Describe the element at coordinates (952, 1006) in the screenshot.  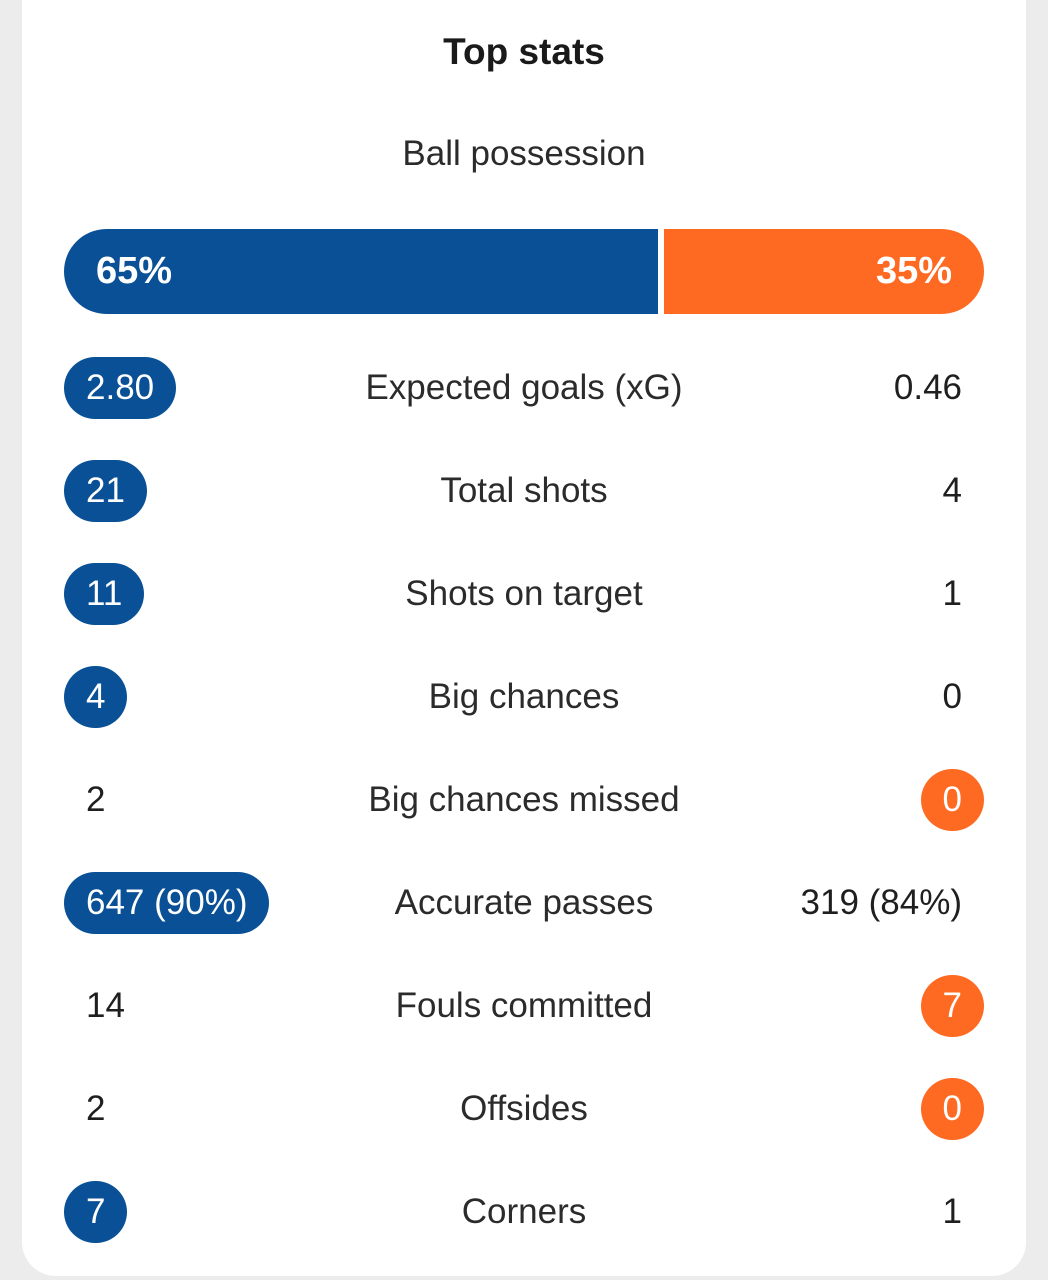
I see `stat-away-value: 7` at that location.